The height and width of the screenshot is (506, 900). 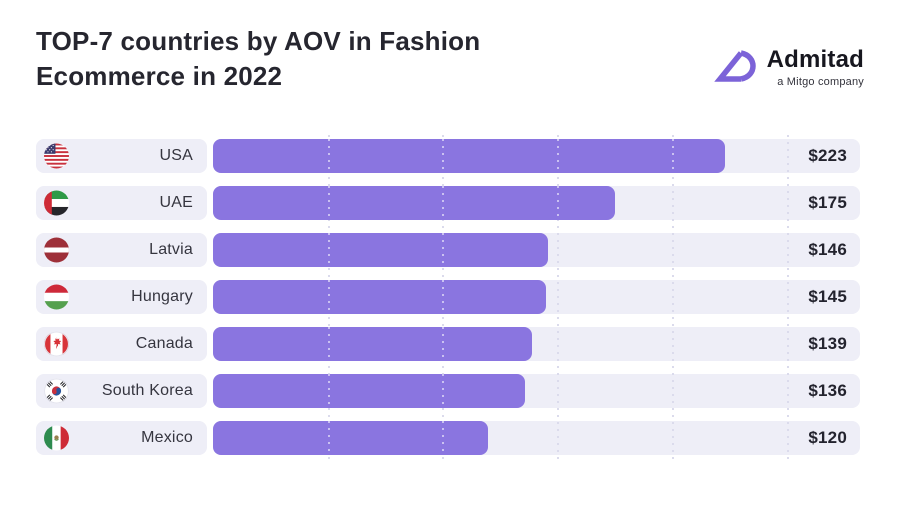 I want to click on flag-uae-icon, so click(x=56, y=203).